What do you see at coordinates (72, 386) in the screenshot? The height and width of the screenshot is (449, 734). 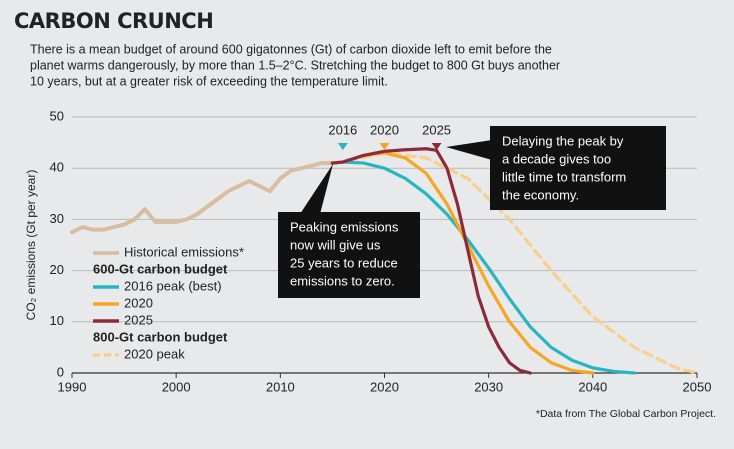 I see `x-tick-label: 1990` at bounding box center [72, 386].